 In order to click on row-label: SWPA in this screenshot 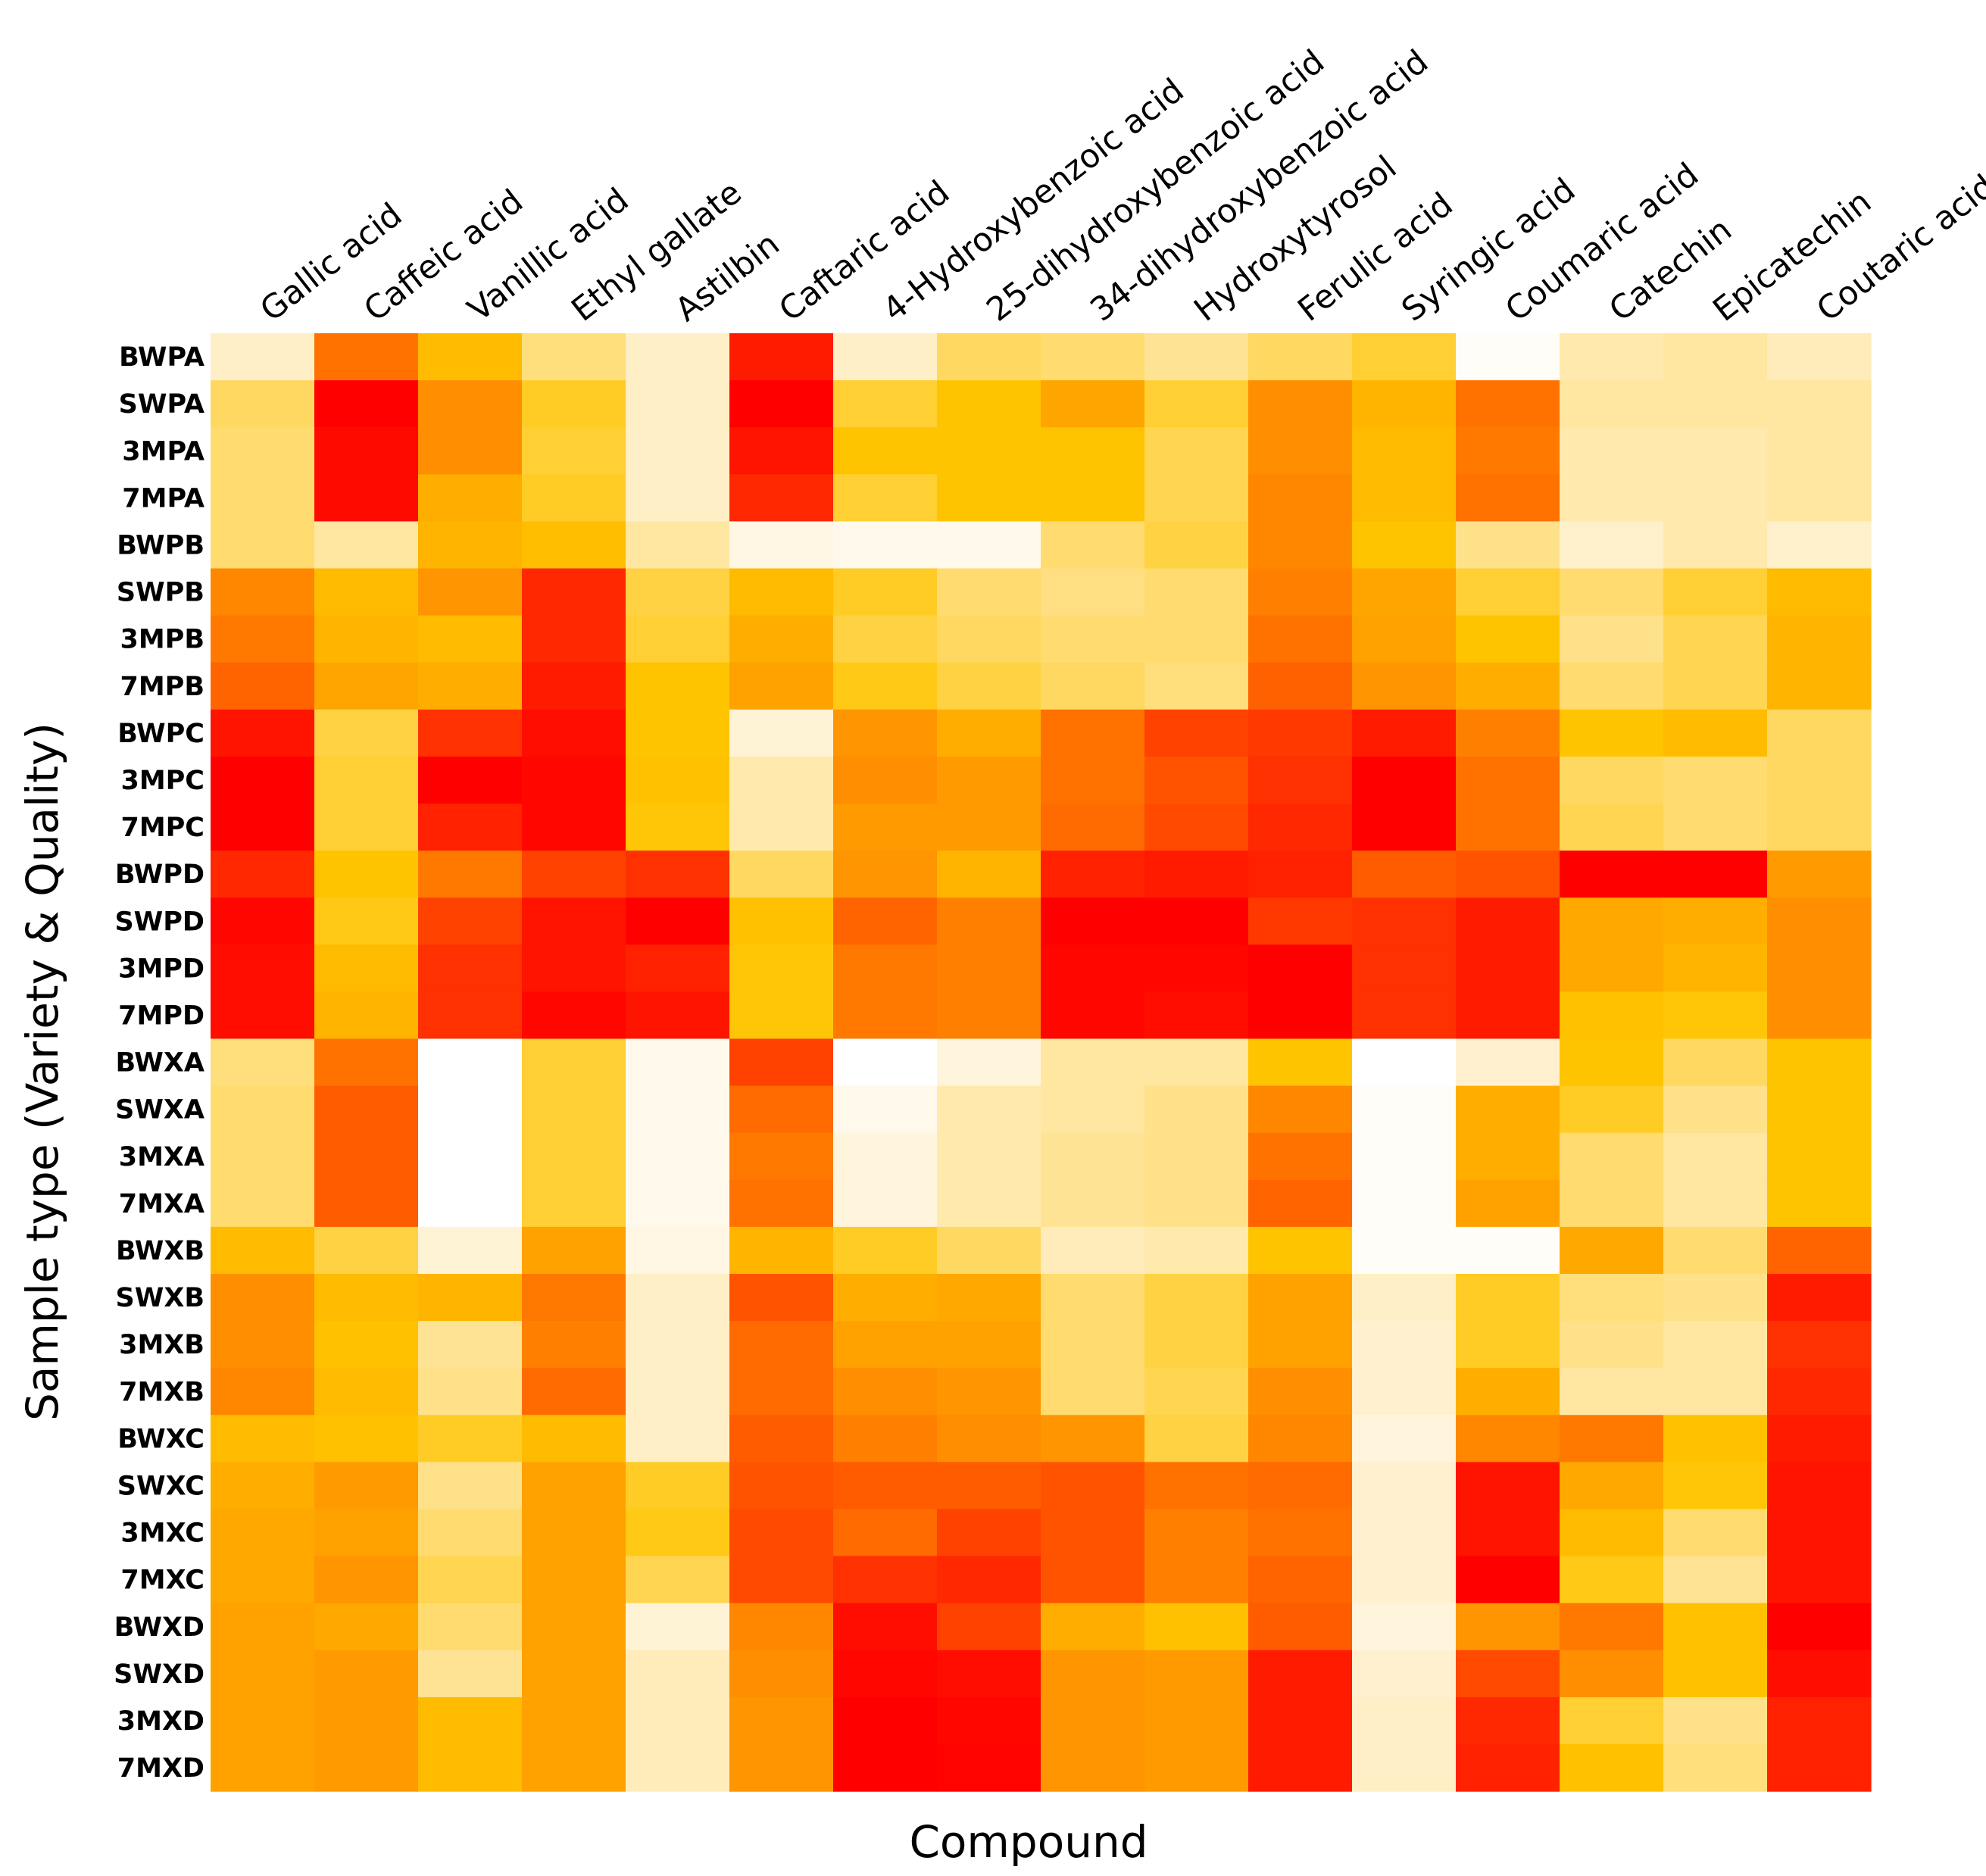, I will do `click(162, 404)`.